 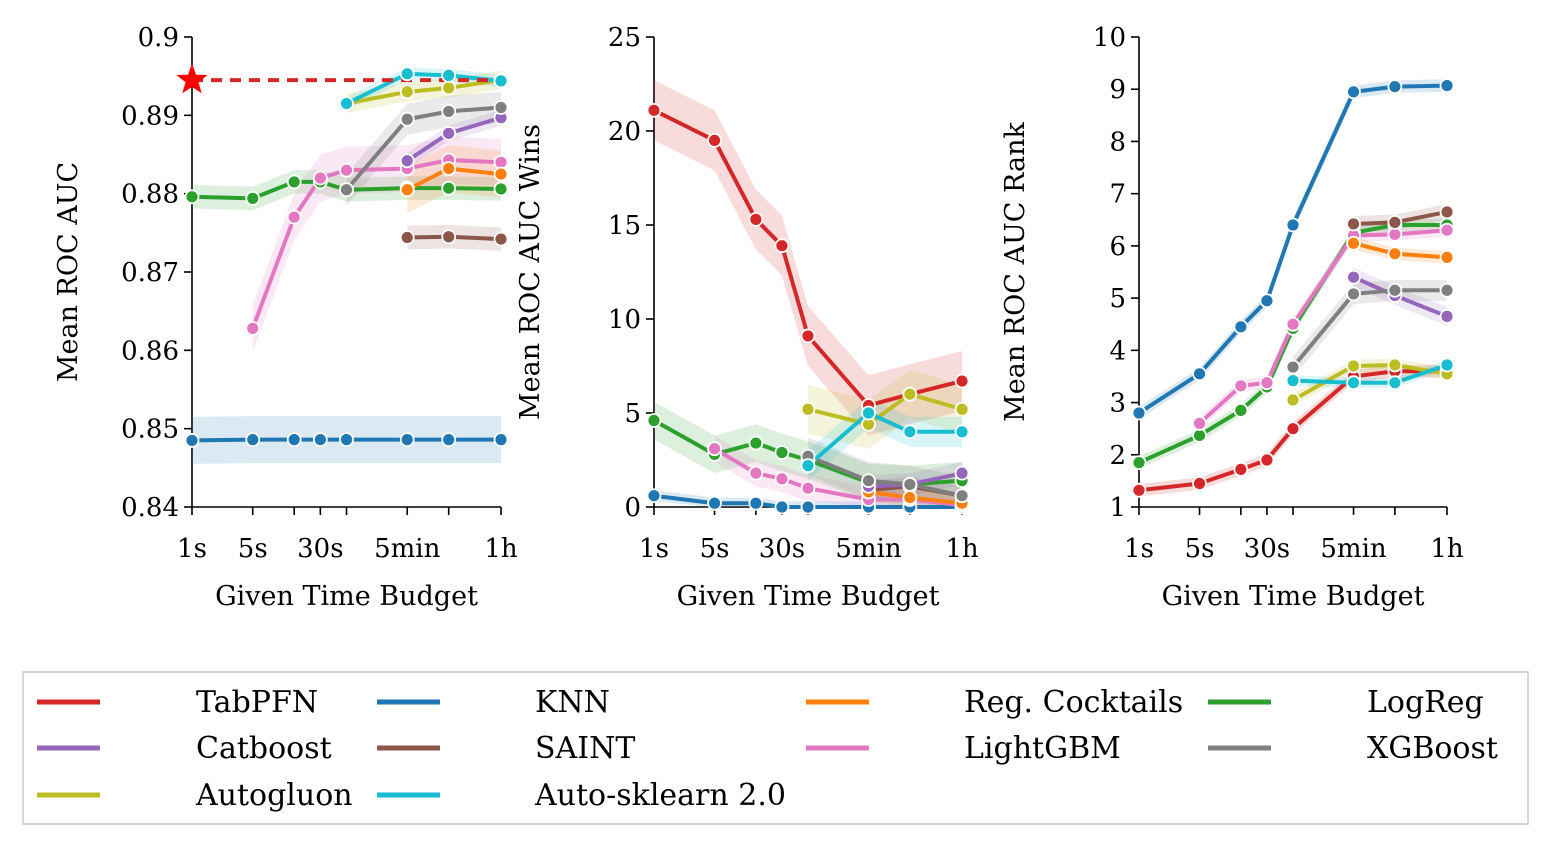 I want to click on band-logreg, so click(x=1293, y=343).